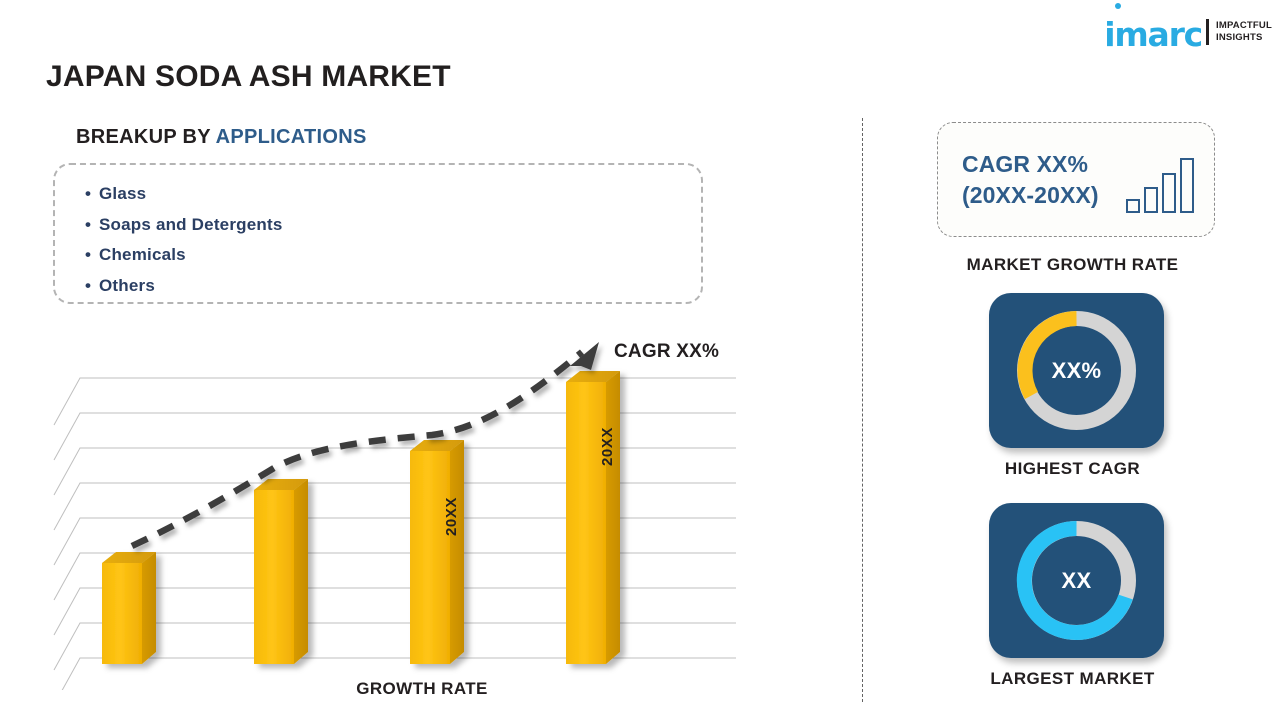 This screenshot has width=1280, height=720. What do you see at coordinates (1208, 32) in the screenshot?
I see `logo-divider` at bounding box center [1208, 32].